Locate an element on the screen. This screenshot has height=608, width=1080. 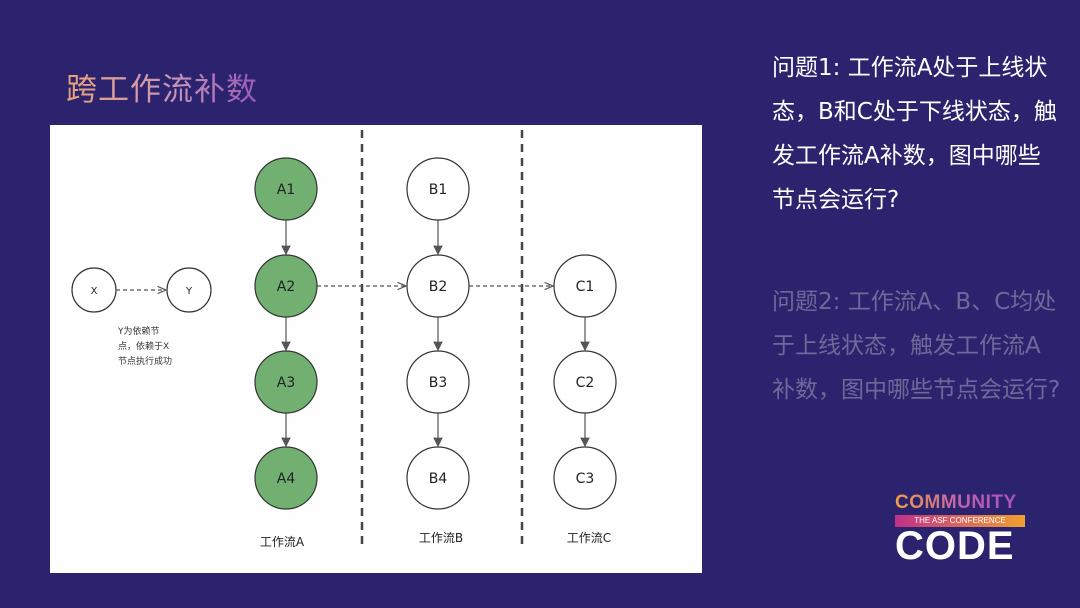
node-c3 is located at coordinates (585, 478).